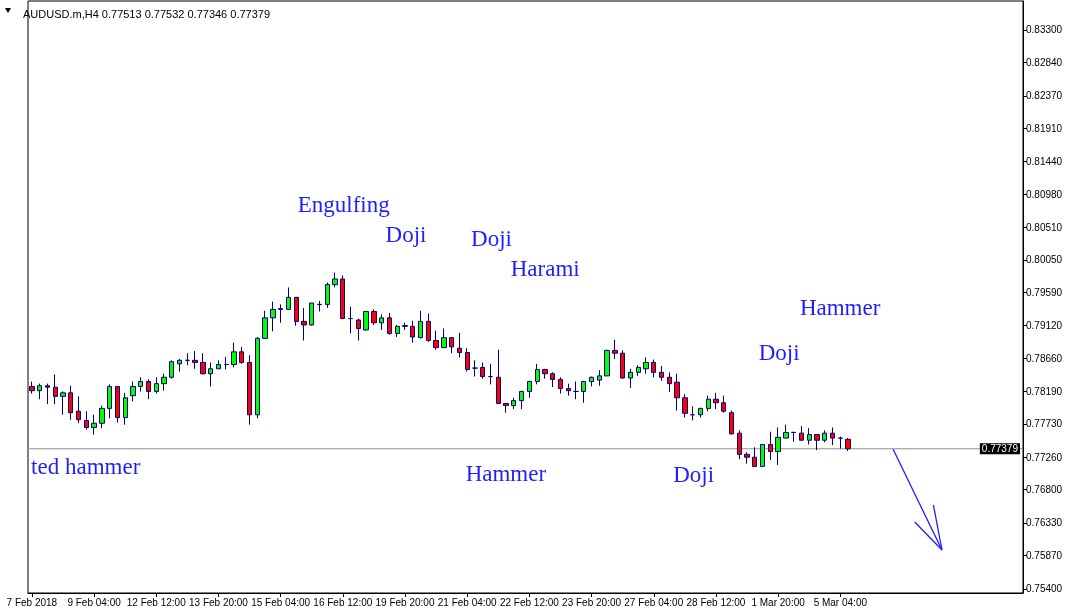 The height and width of the screenshot is (613, 1069). What do you see at coordinates (1044, 227) in the screenshot?
I see `y-tick-label: 0.80510` at bounding box center [1044, 227].